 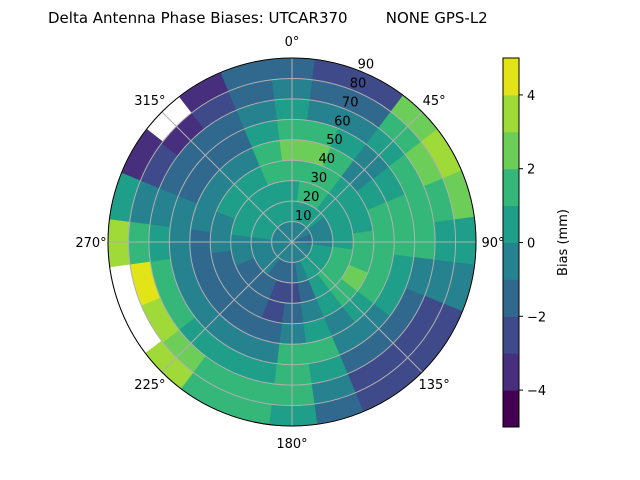 I want to click on radial-tick-label: 60, so click(x=342, y=121).